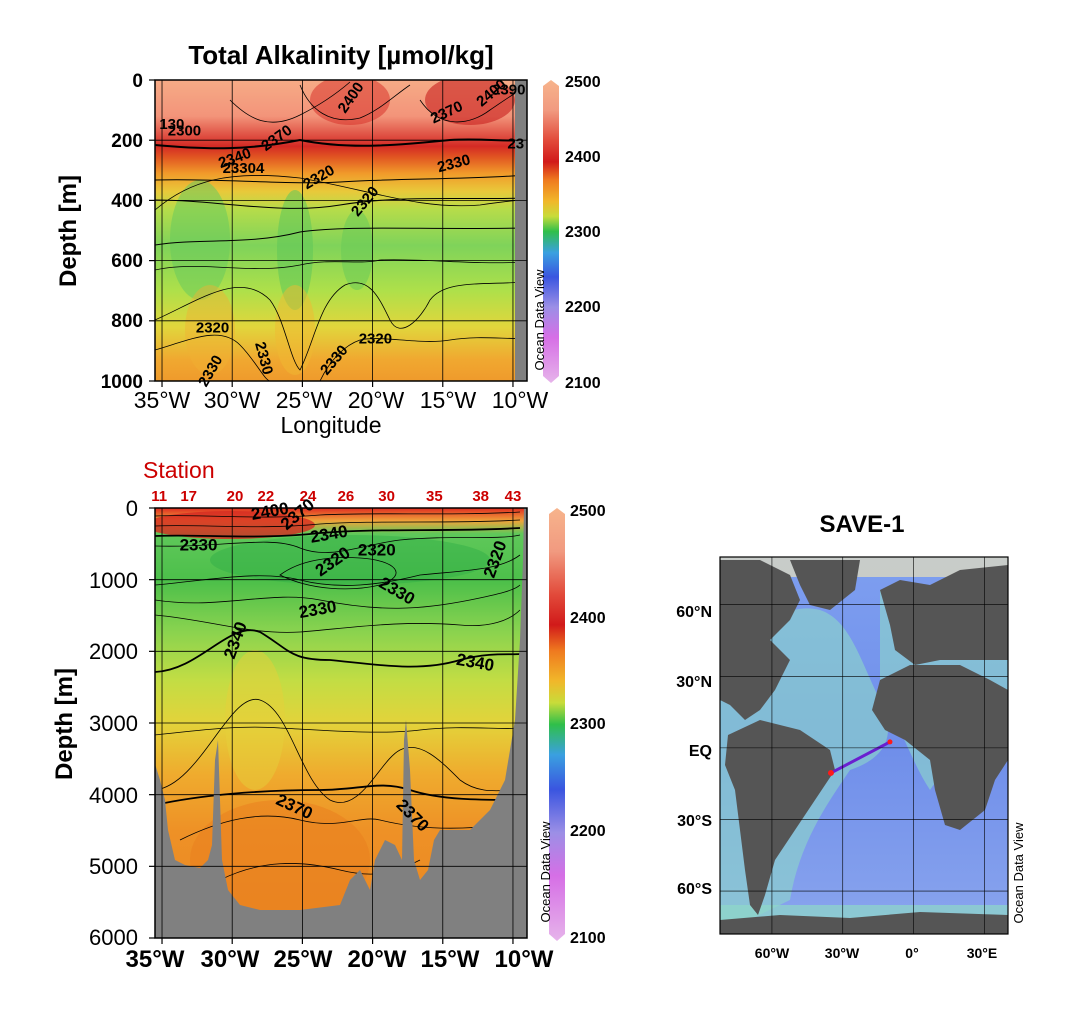  What do you see at coordinates (340, 959) in the screenshot?
I see `bottom-x-axis: 35°W 30°W 25°W 20°W 15°W 10°W` at bounding box center [340, 959].